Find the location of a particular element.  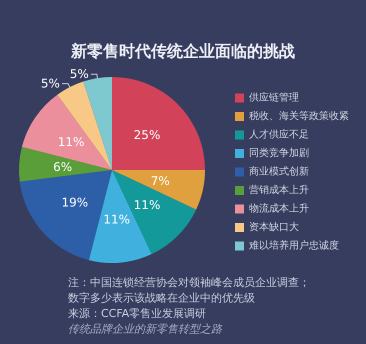

data-label: 6% is located at coordinates (62, 167).